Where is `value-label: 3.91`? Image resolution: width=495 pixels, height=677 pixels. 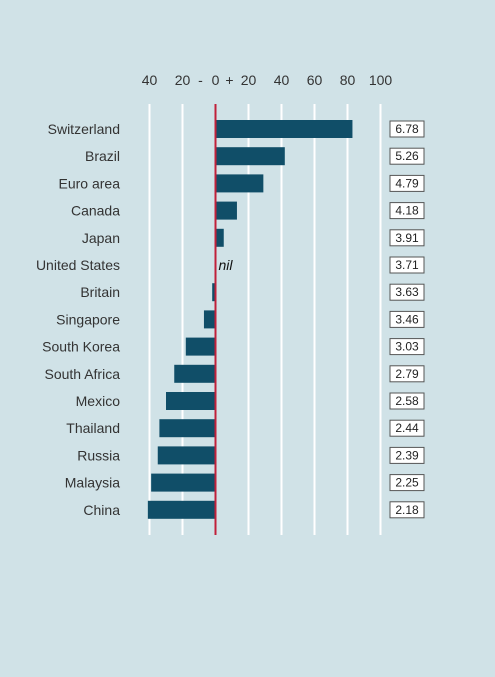
value-label: 3.91 is located at coordinates (407, 238).